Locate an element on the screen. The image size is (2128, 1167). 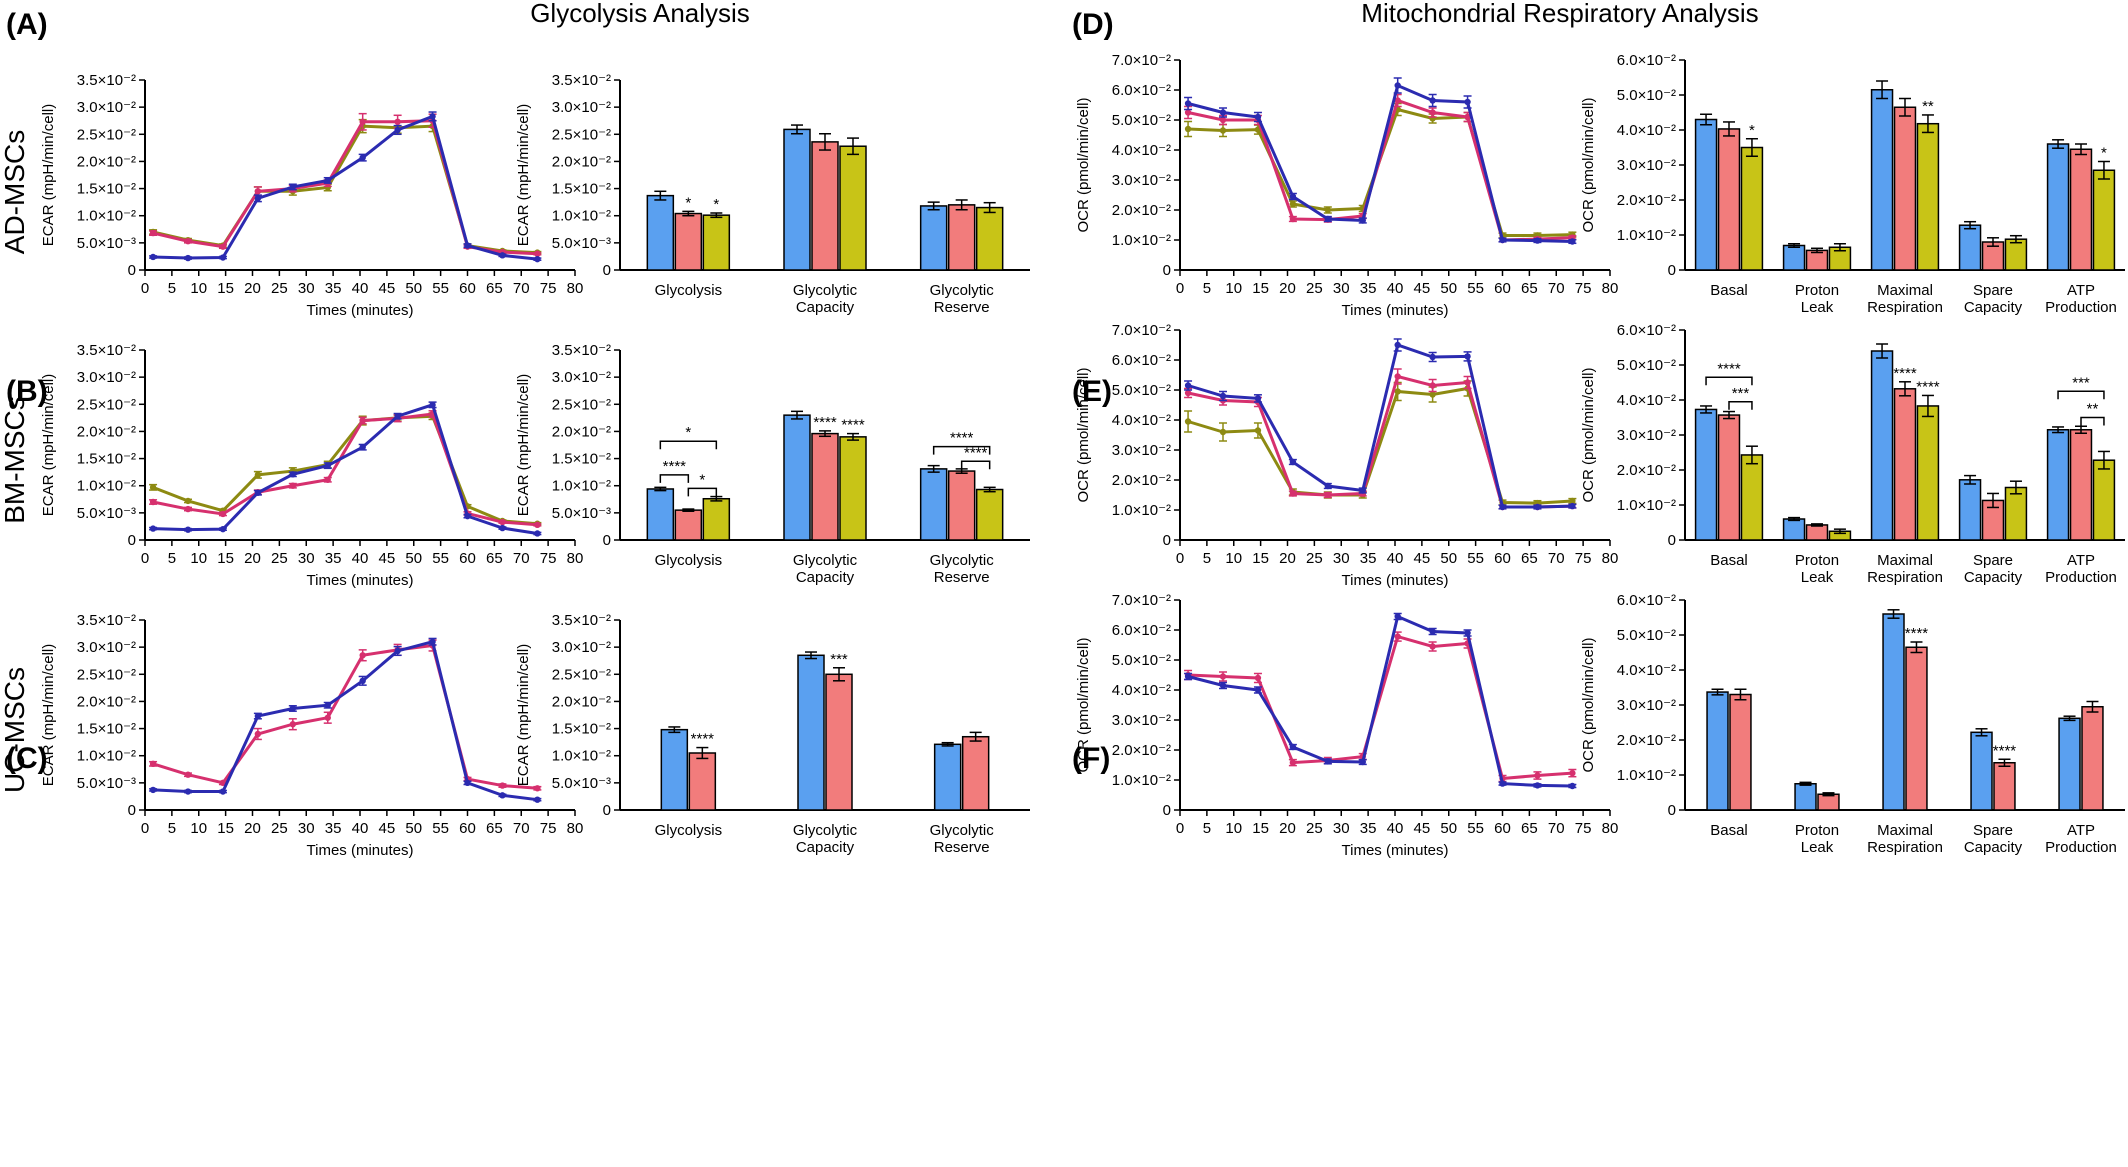
category-label: Capacity is located at coordinates (1993, 307).